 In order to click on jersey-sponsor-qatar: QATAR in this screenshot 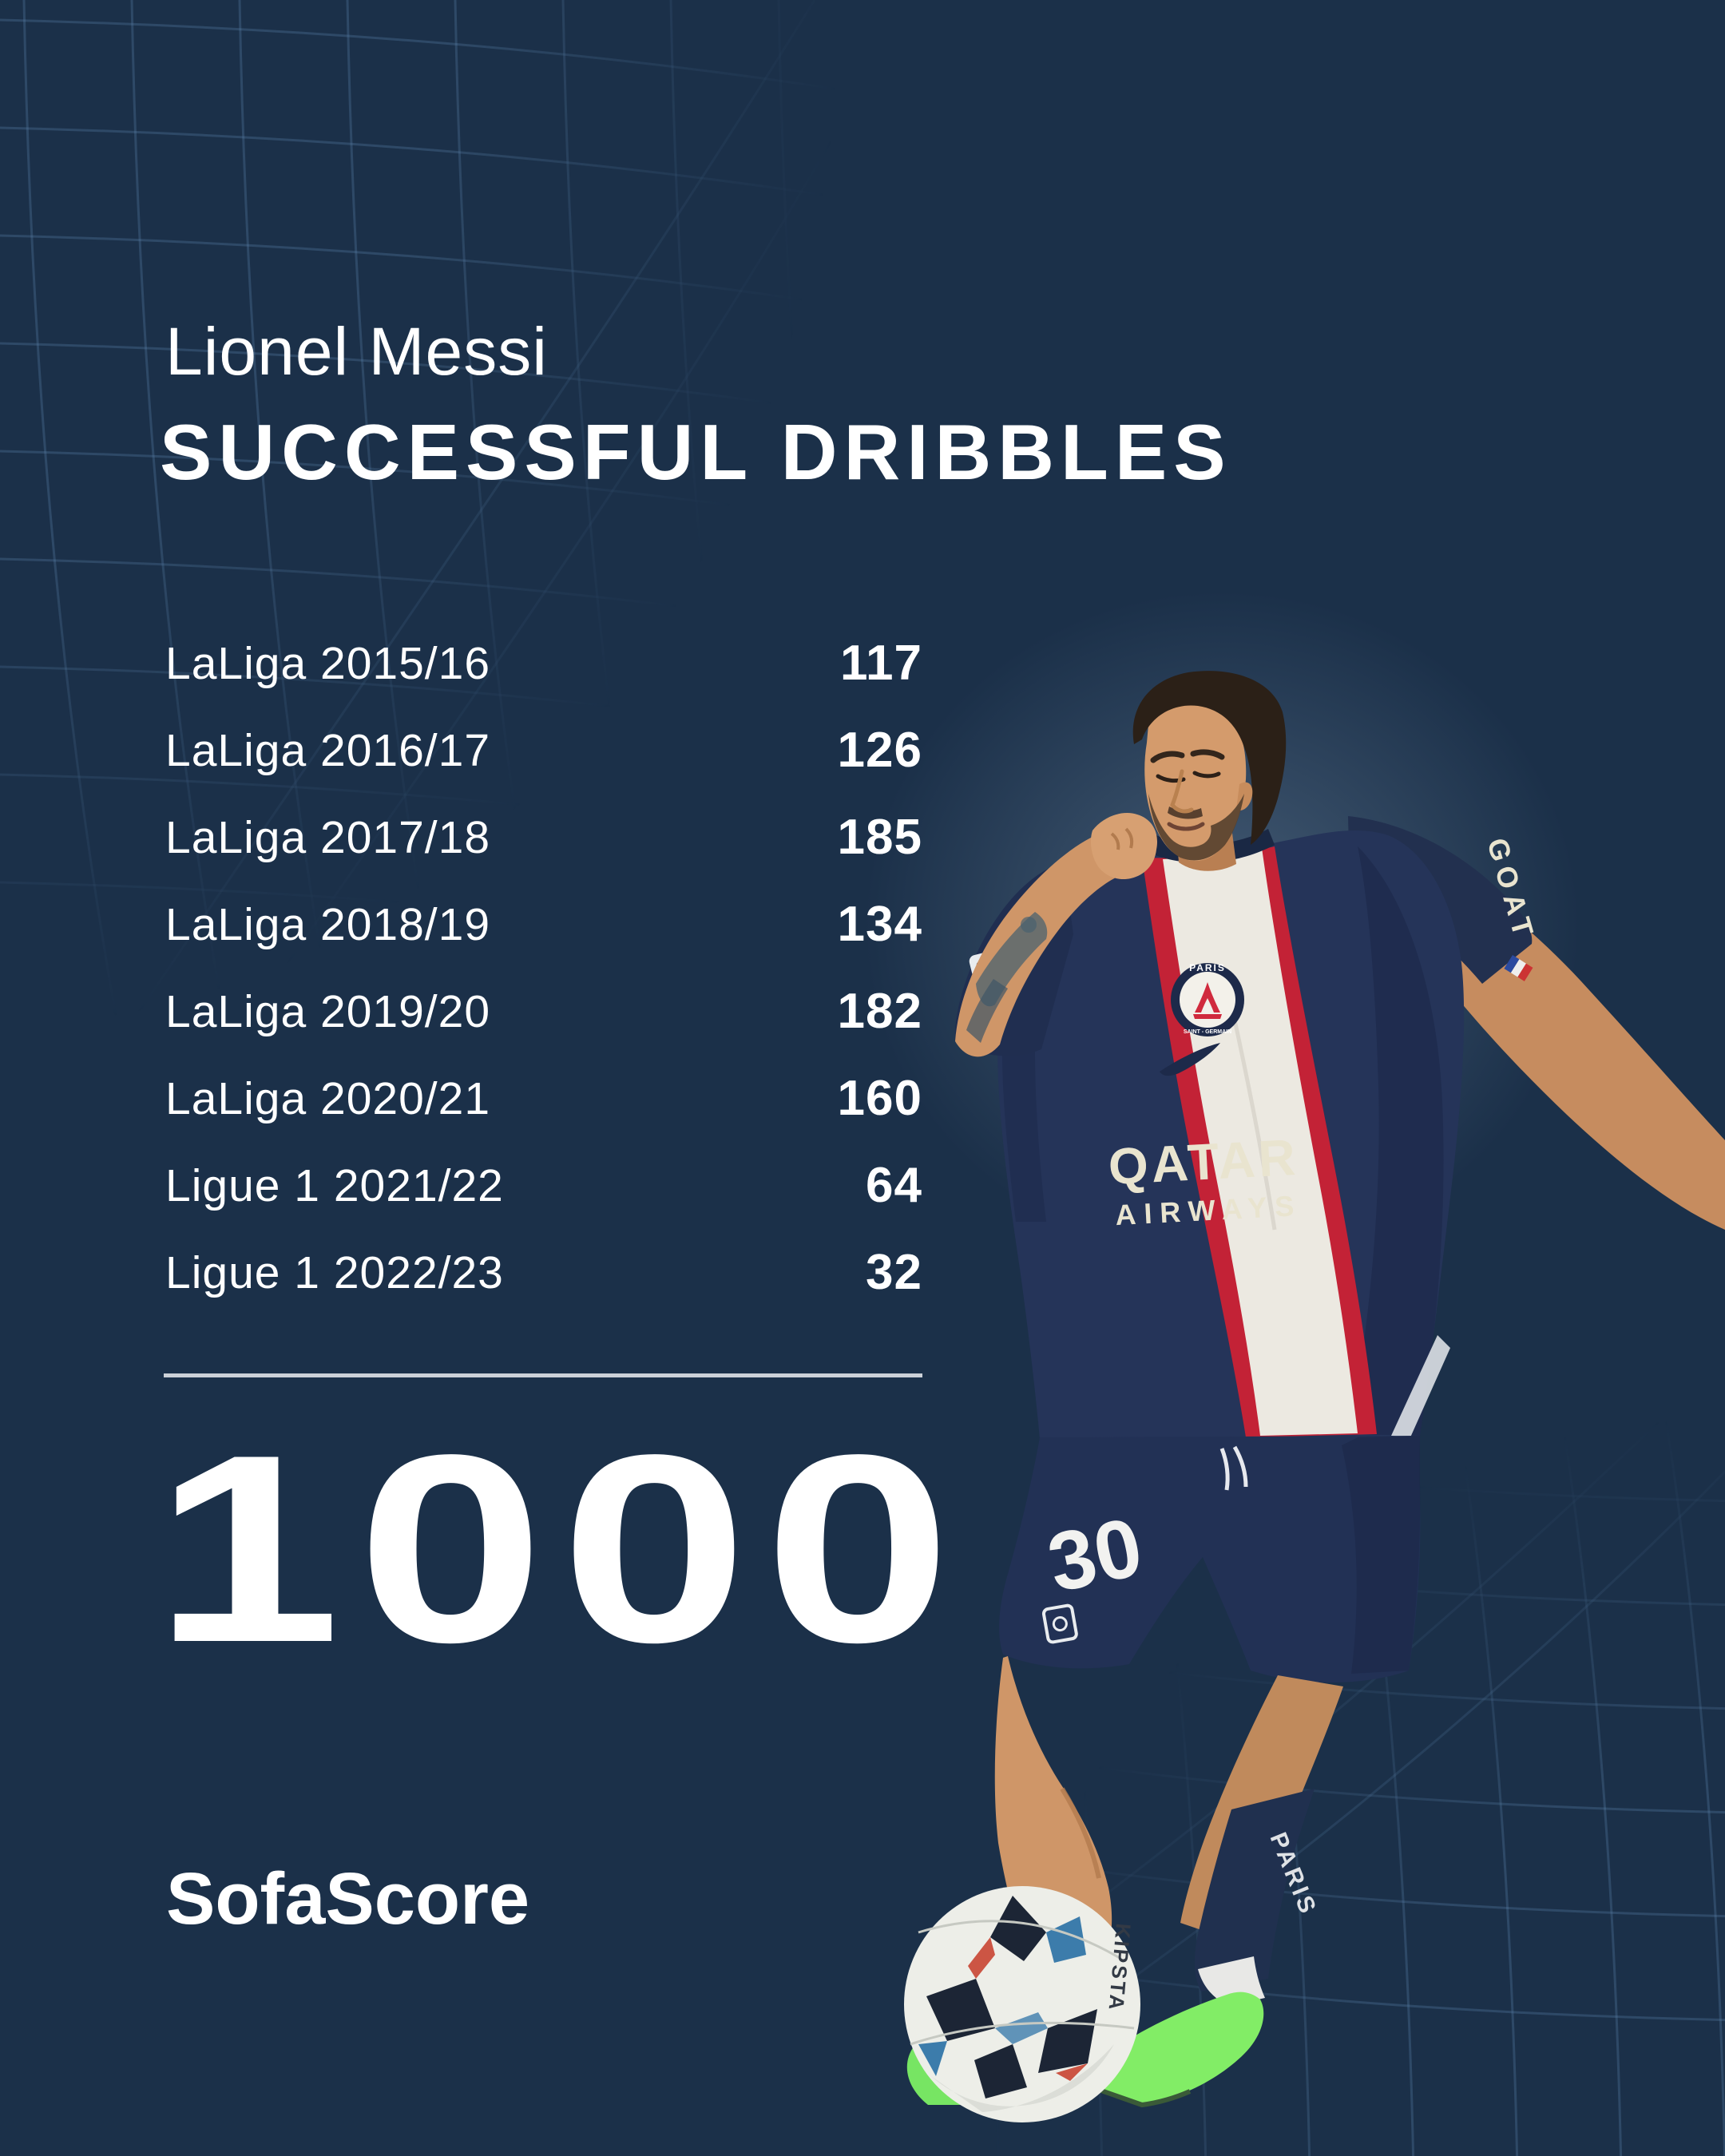, I will do `click(1203, 1161)`.